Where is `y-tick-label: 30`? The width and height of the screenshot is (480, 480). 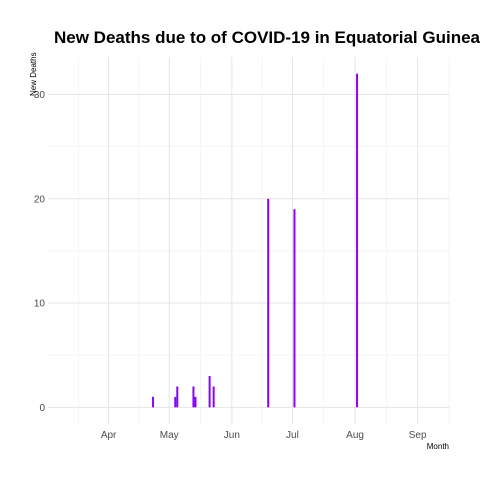 y-tick-label: 30 is located at coordinates (40, 95).